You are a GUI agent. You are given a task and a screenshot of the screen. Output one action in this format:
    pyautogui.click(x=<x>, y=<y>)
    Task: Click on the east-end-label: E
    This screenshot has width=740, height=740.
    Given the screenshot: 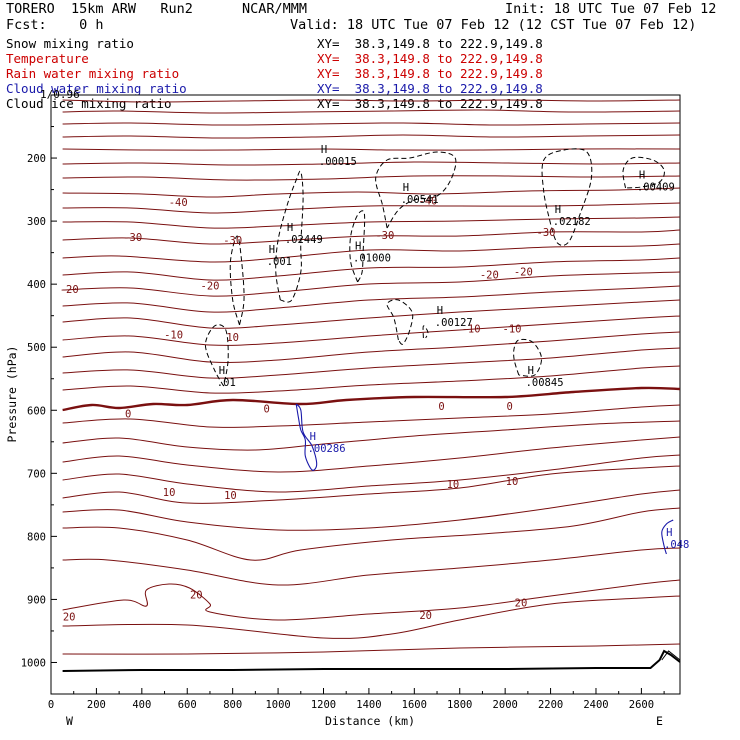 What is the action you would take?
    pyautogui.click(x=659, y=721)
    